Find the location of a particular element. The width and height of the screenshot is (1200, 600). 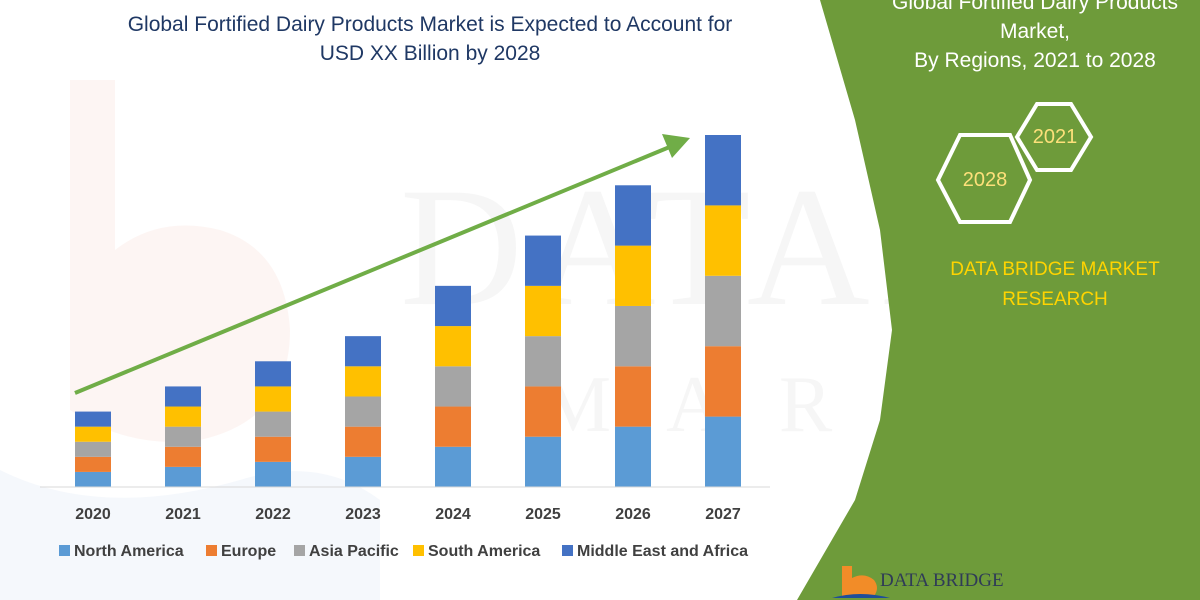

bar-segment-2021-south-america is located at coordinates (183, 416).